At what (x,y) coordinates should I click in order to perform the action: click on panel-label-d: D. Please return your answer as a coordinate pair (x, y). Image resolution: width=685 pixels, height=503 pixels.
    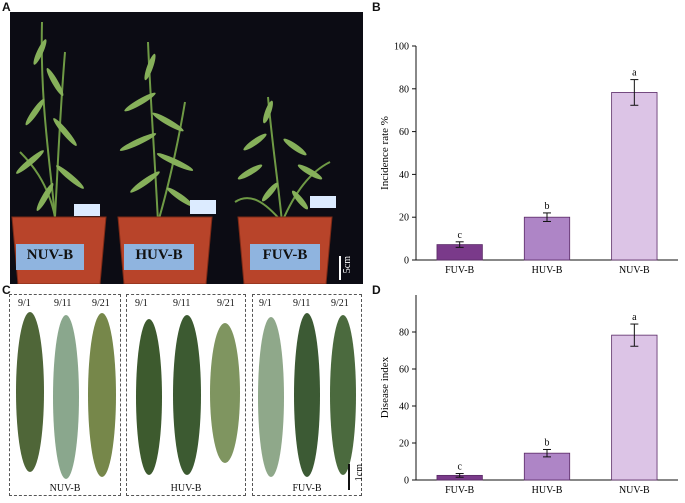
    Looking at the image, I should click on (376, 290).